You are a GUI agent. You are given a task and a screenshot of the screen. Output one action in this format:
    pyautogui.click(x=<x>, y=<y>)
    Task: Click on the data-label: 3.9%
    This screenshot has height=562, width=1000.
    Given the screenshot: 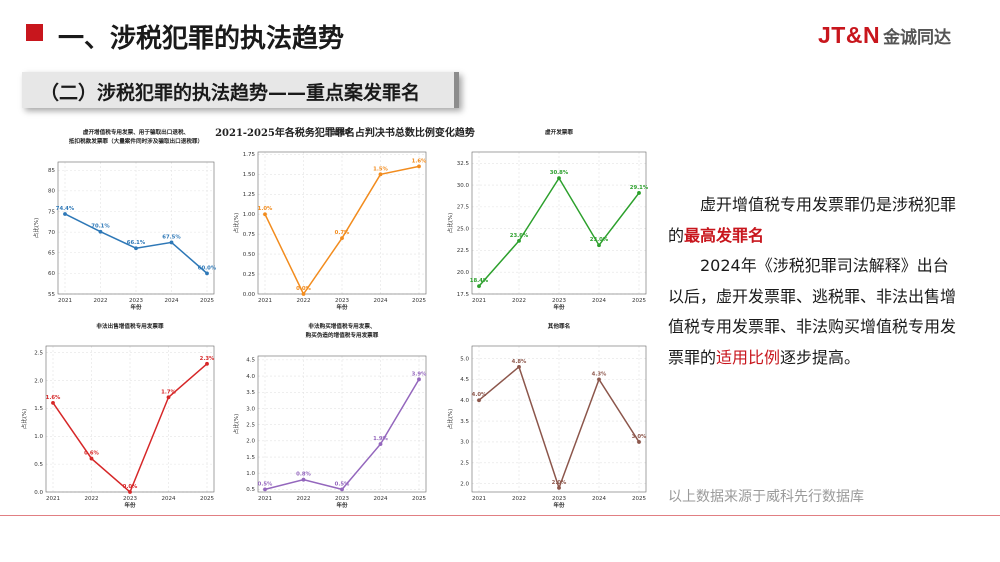 What is the action you would take?
    pyautogui.click(x=419, y=374)
    